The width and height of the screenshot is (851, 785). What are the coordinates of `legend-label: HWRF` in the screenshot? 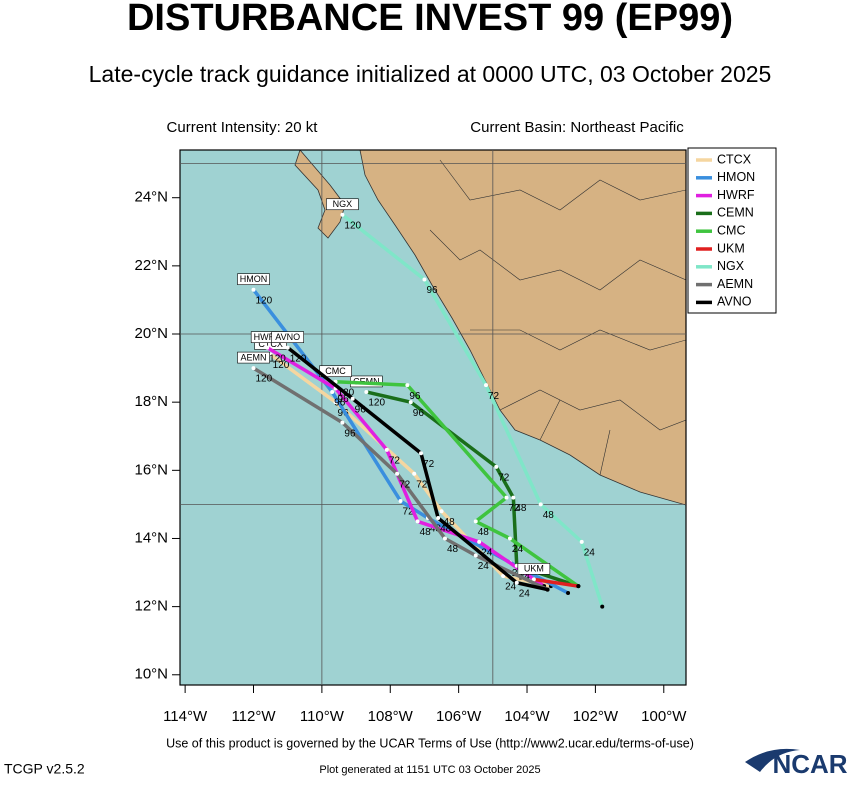 It's located at (736, 195).